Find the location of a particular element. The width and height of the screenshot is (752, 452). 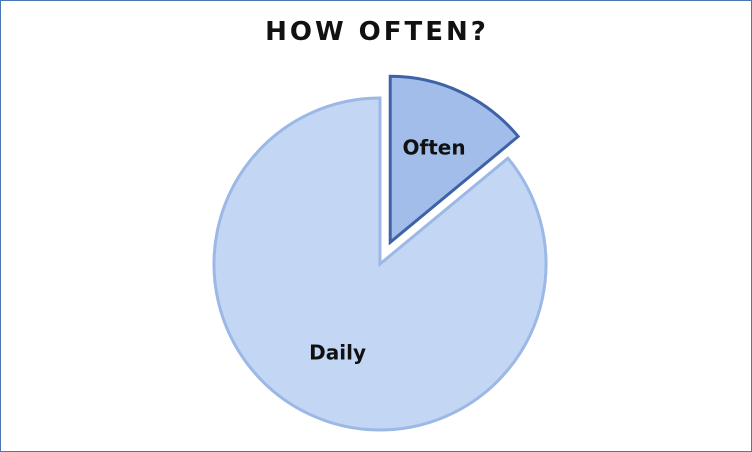

chart-title: HOW OFTEN? is located at coordinates (377, 32).